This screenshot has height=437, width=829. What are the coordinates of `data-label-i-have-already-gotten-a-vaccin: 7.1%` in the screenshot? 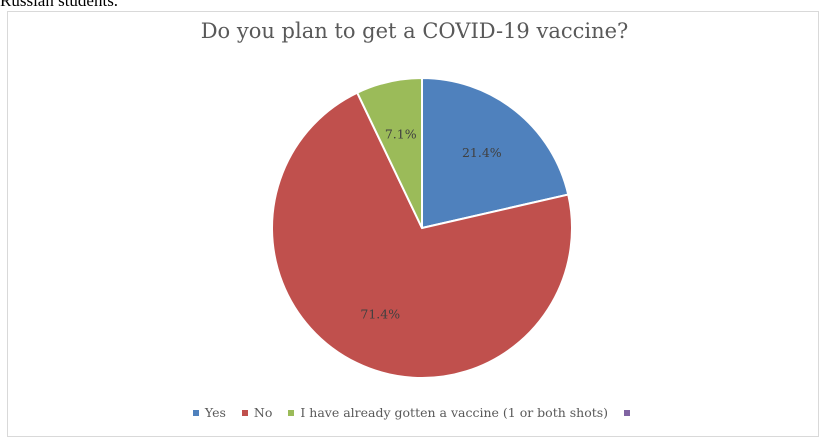 It's located at (401, 133).